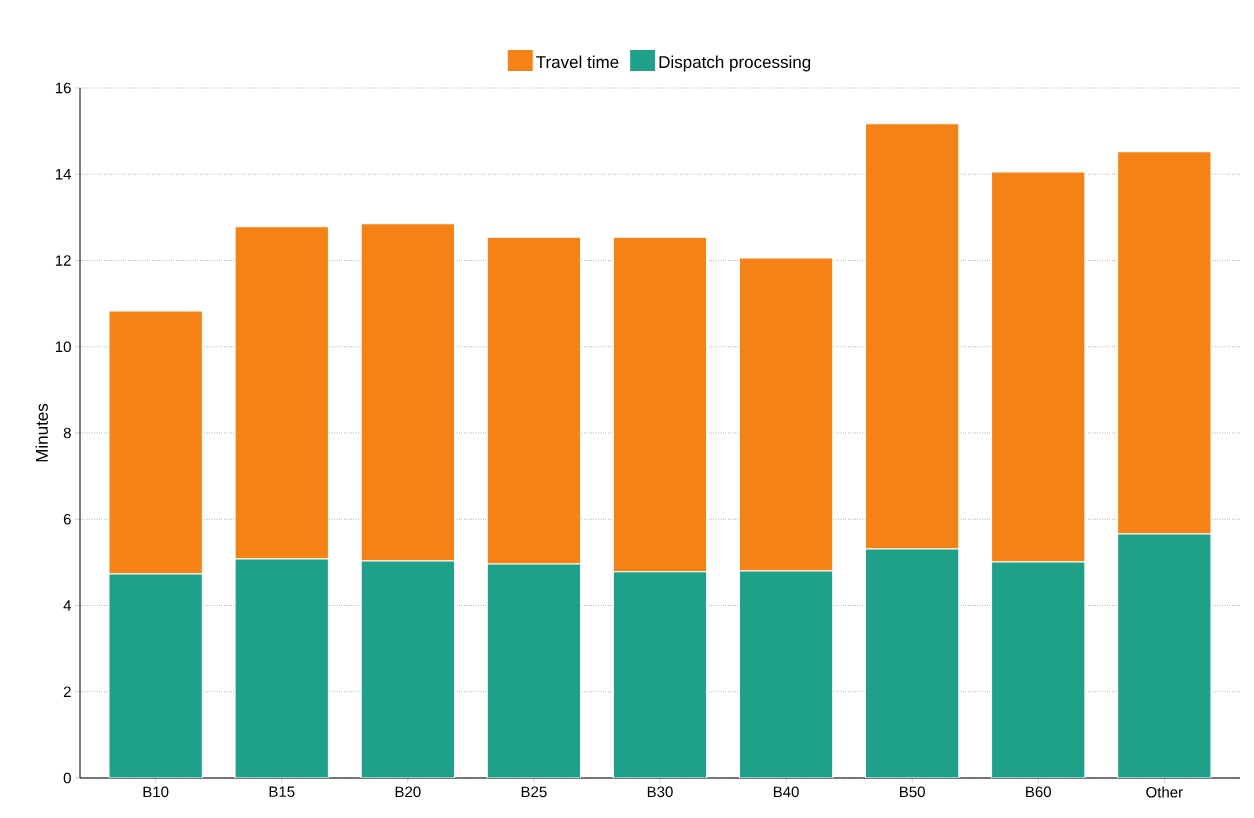  Describe the element at coordinates (786, 792) in the screenshot. I see `x-tick-label: B40` at that location.